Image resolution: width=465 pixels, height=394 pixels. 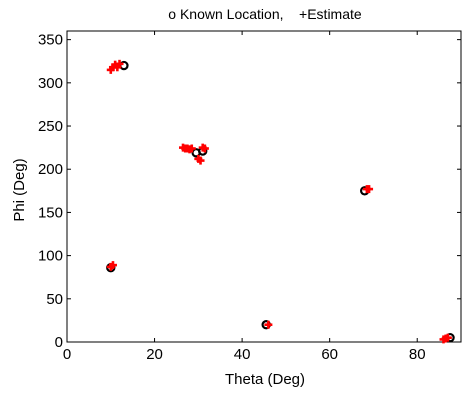 I want to click on y-tick-label: 300, so click(x=50, y=83).